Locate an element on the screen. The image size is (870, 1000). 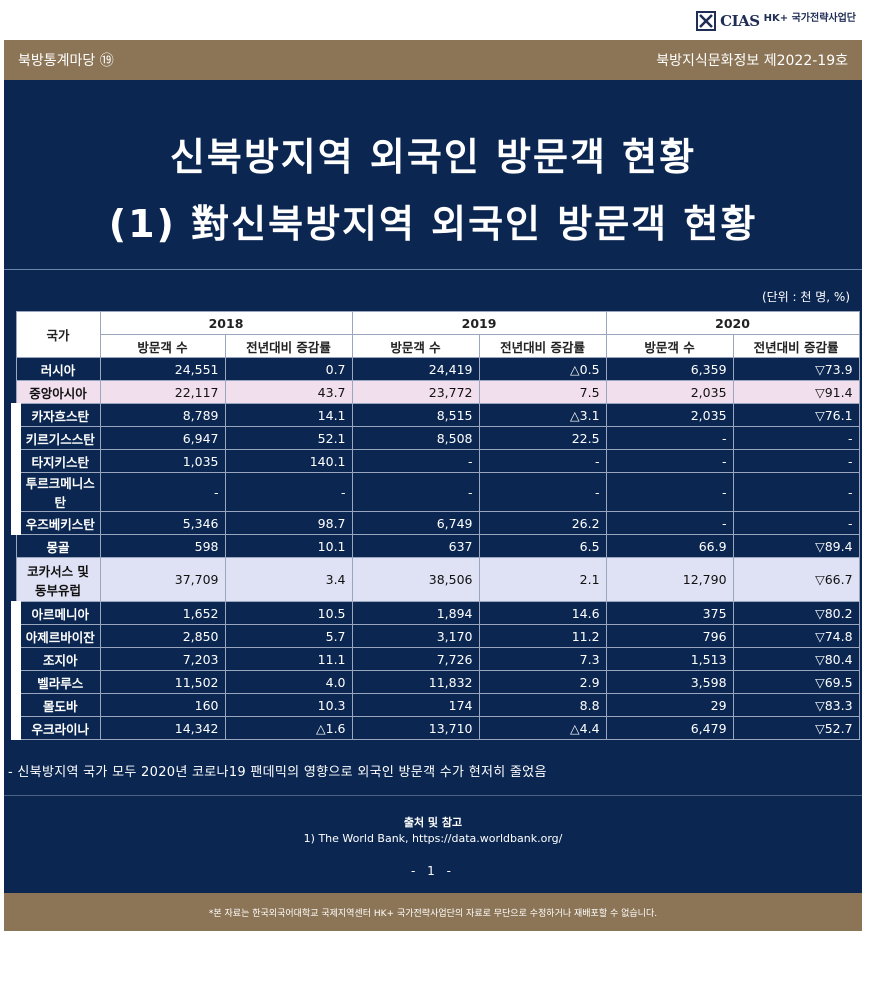
issue-label: 북방지식문화정보 제2022-19호 is located at coordinates (752, 61).